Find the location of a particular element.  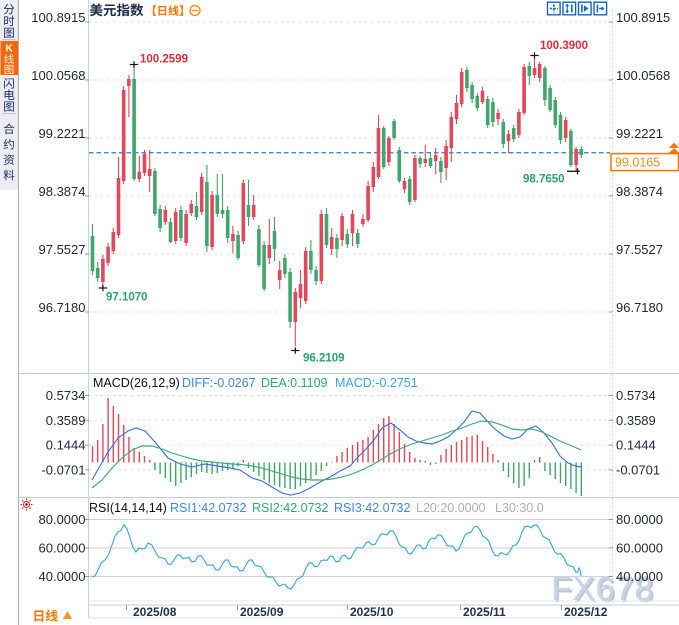

svg-text: 97.1070 is located at coordinates (127, 298).